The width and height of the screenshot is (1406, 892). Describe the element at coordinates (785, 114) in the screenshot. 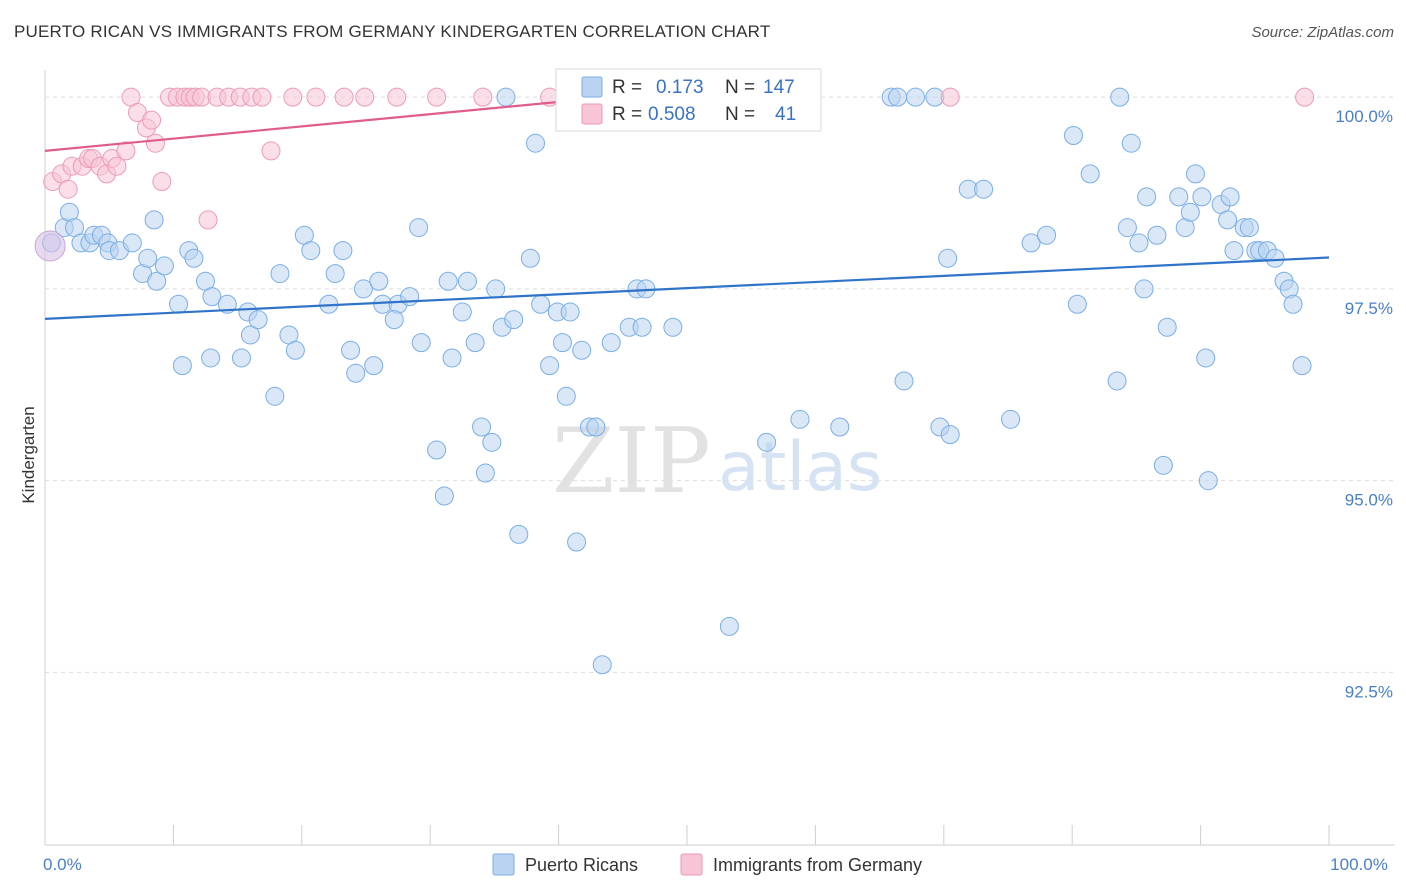

I see `n-value-2: 41` at that location.